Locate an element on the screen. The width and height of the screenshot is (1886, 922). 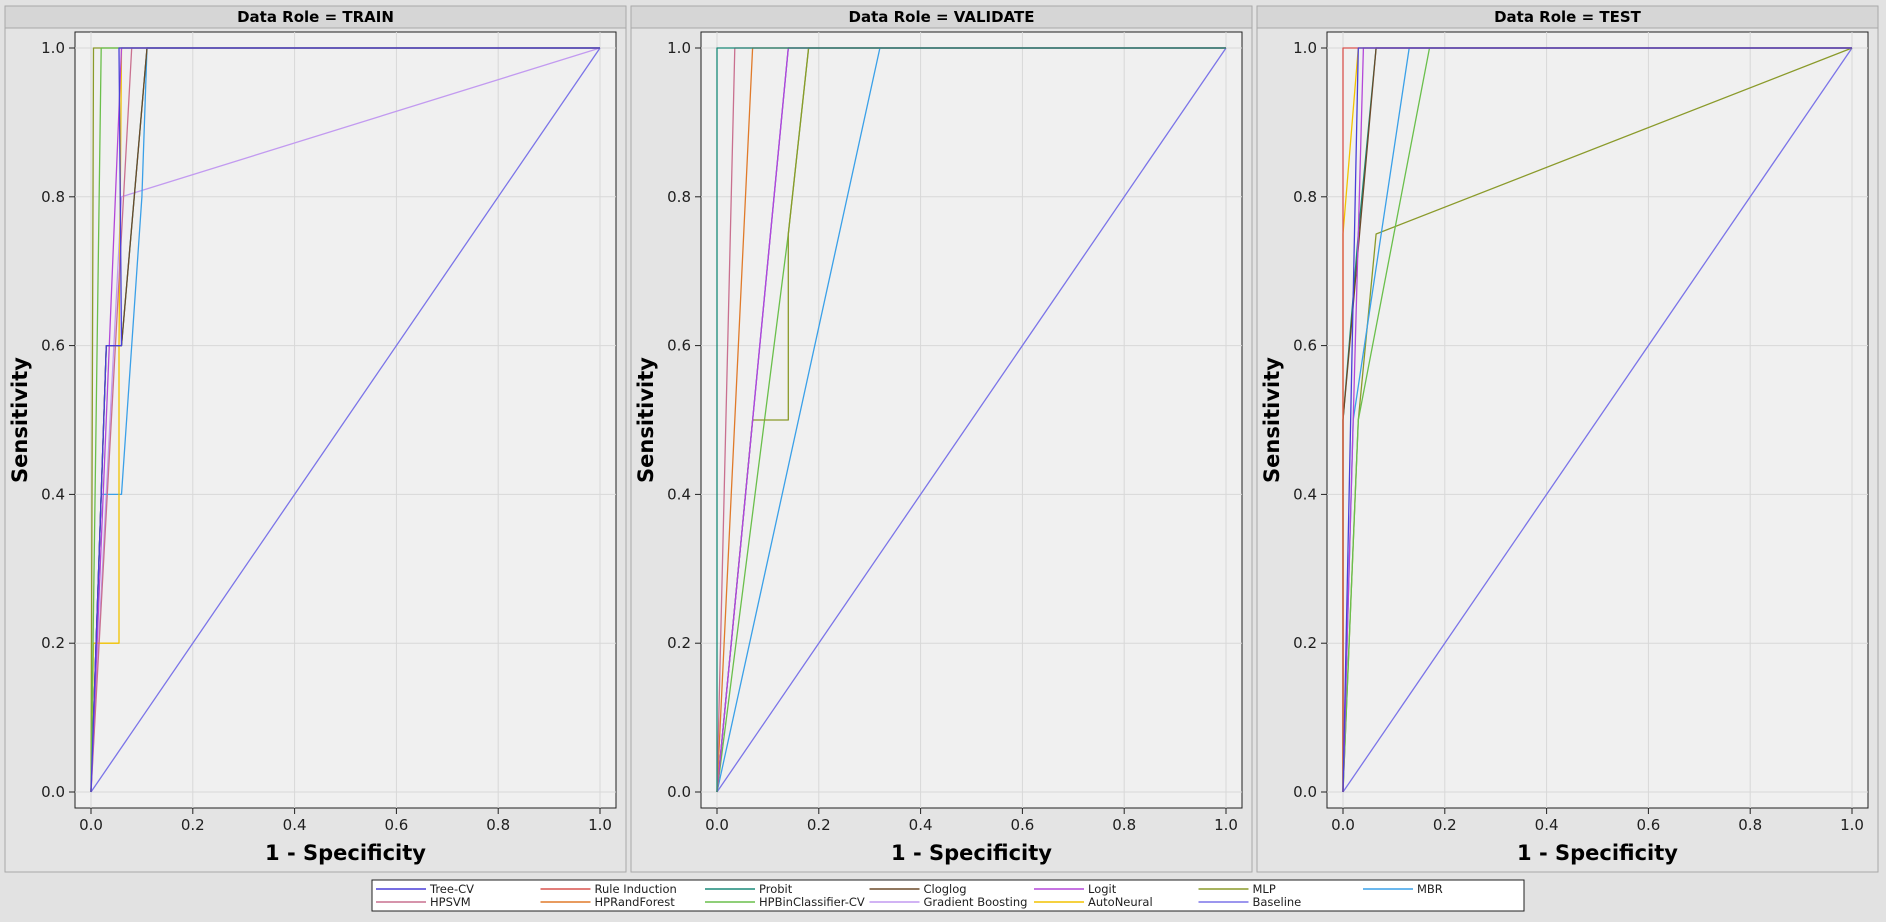
legend-item: Baseline is located at coordinates (1250, 902).